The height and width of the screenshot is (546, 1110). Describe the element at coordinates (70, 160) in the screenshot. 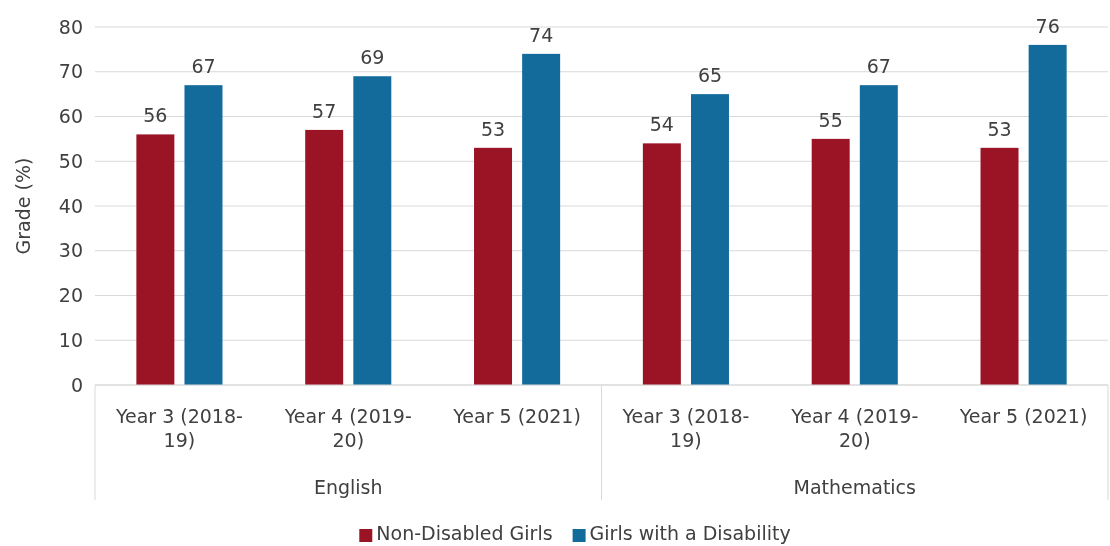

I see `y-tick-label: 50` at that location.